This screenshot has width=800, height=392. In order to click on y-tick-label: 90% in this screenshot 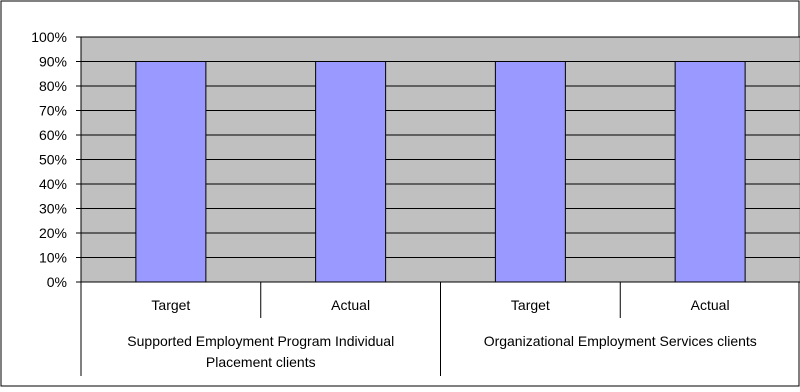, I will do `click(53, 62)`.